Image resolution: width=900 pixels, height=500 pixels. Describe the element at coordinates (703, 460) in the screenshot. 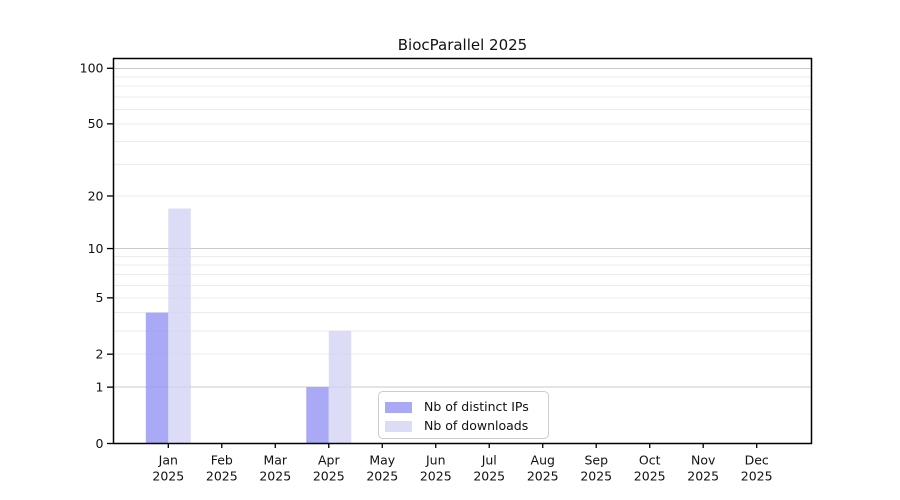

I see `x-tick-label-month: Nov` at that location.